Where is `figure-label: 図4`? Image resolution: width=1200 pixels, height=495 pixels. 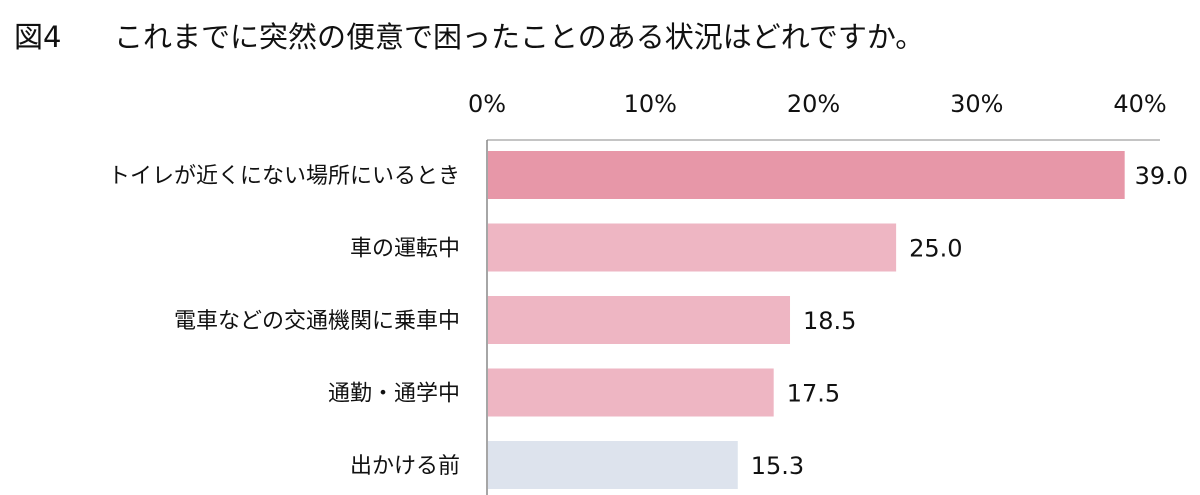
figure-label: 図4 is located at coordinates (38, 37).